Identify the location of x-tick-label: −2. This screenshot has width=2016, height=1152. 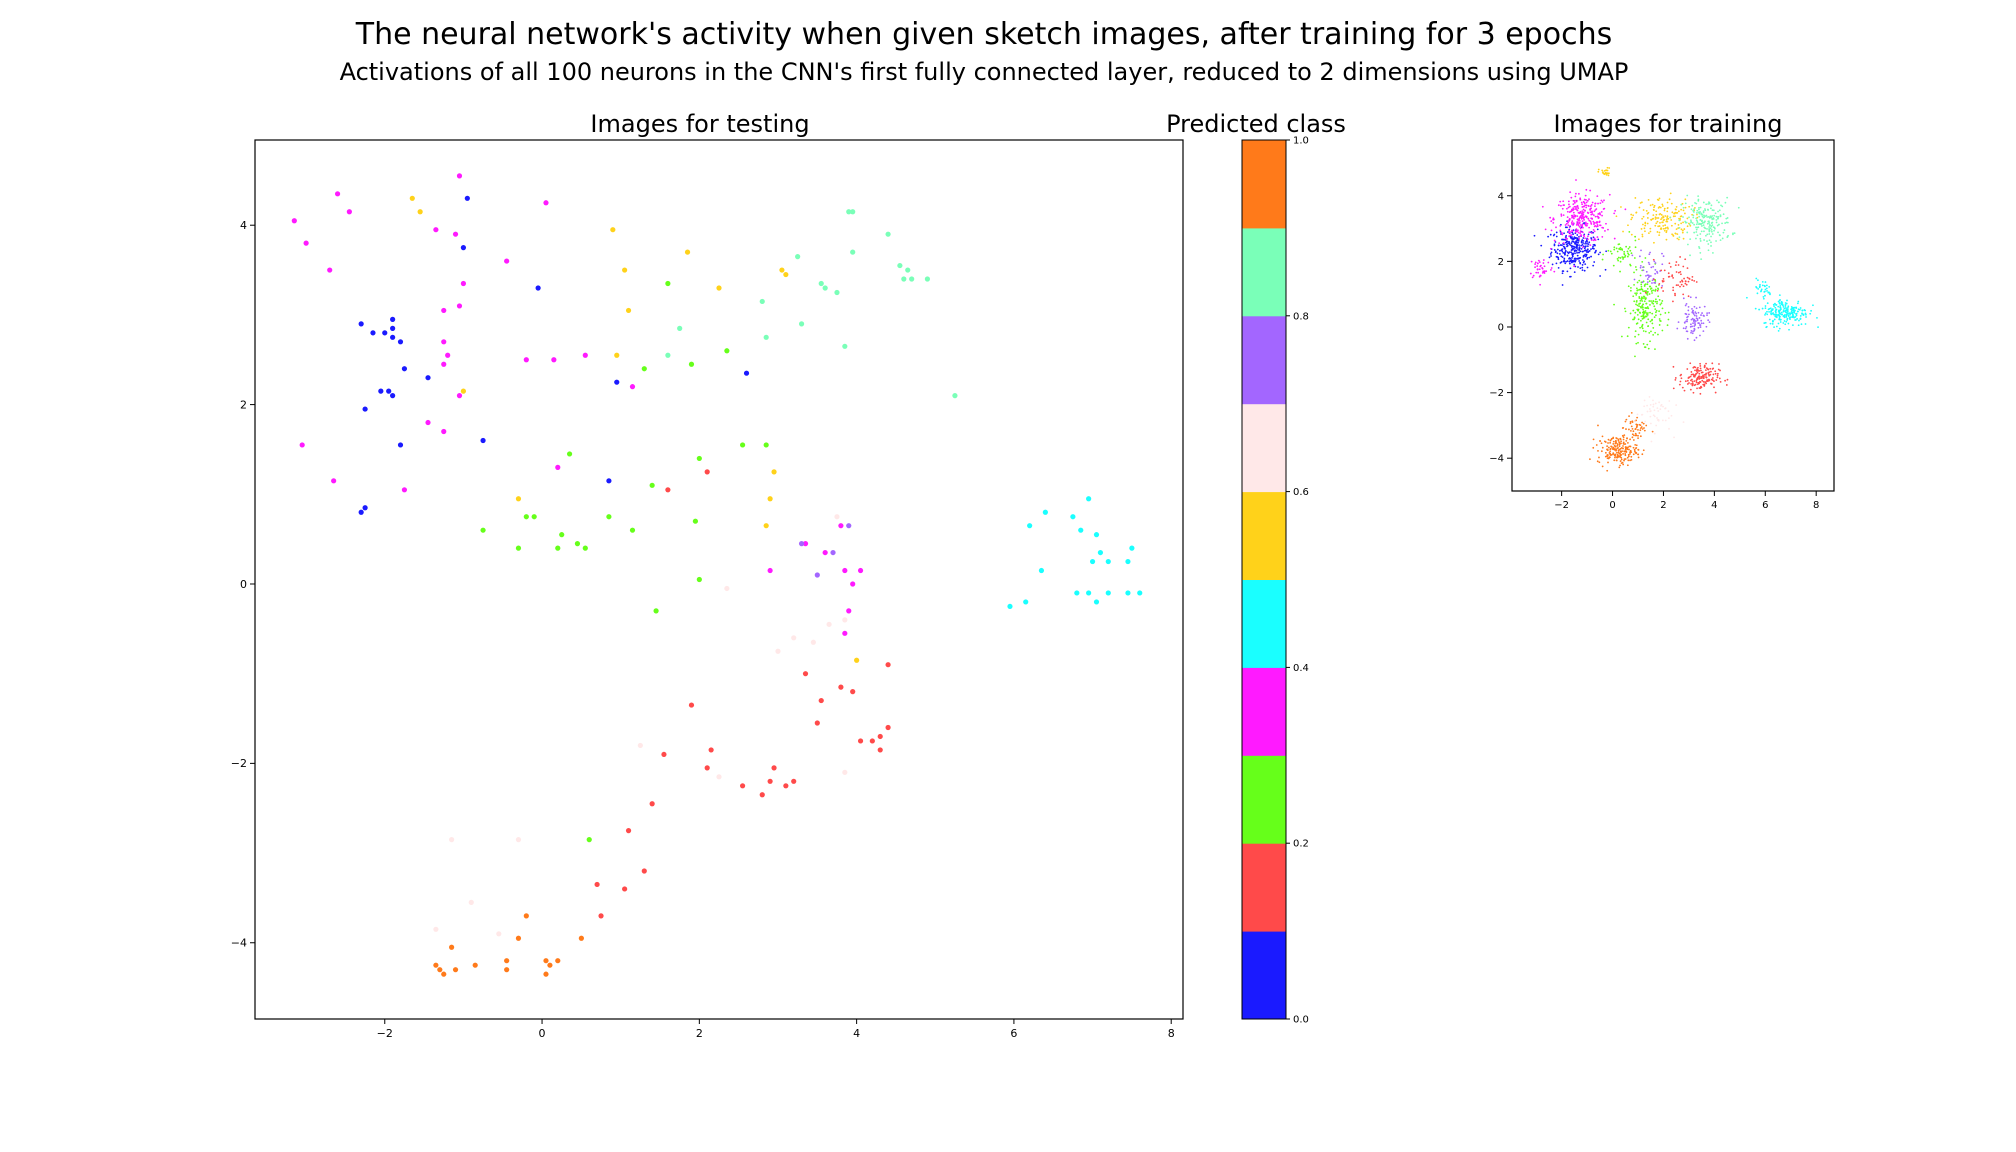
(1561, 505).